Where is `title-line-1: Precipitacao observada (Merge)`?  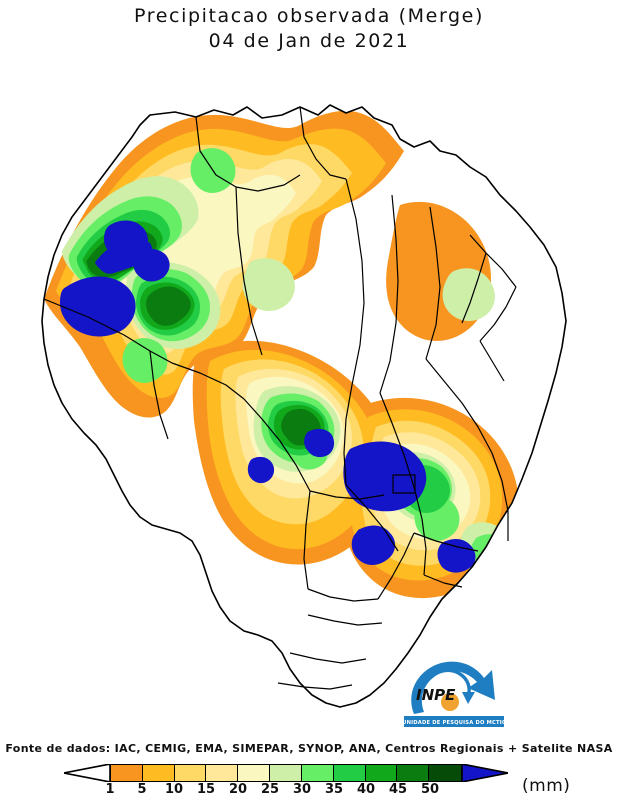 title-line-1: Precipitacao observada (Merge) is located at coordinates (309, 16).